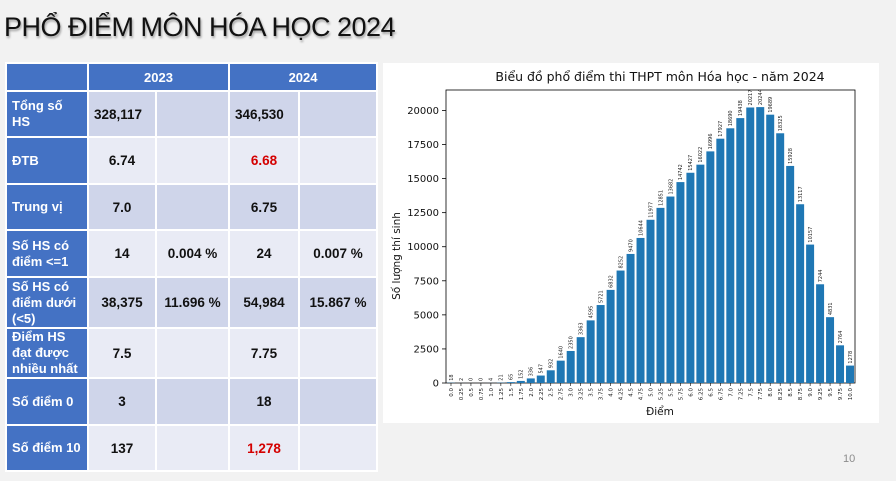 Image resolution: width=896 pixels, height=481 pixels. What do you see at coordinates (542, 394) in the screenshot?
I see `x-tick-label: 2.25` at bounding box center [542, 394].